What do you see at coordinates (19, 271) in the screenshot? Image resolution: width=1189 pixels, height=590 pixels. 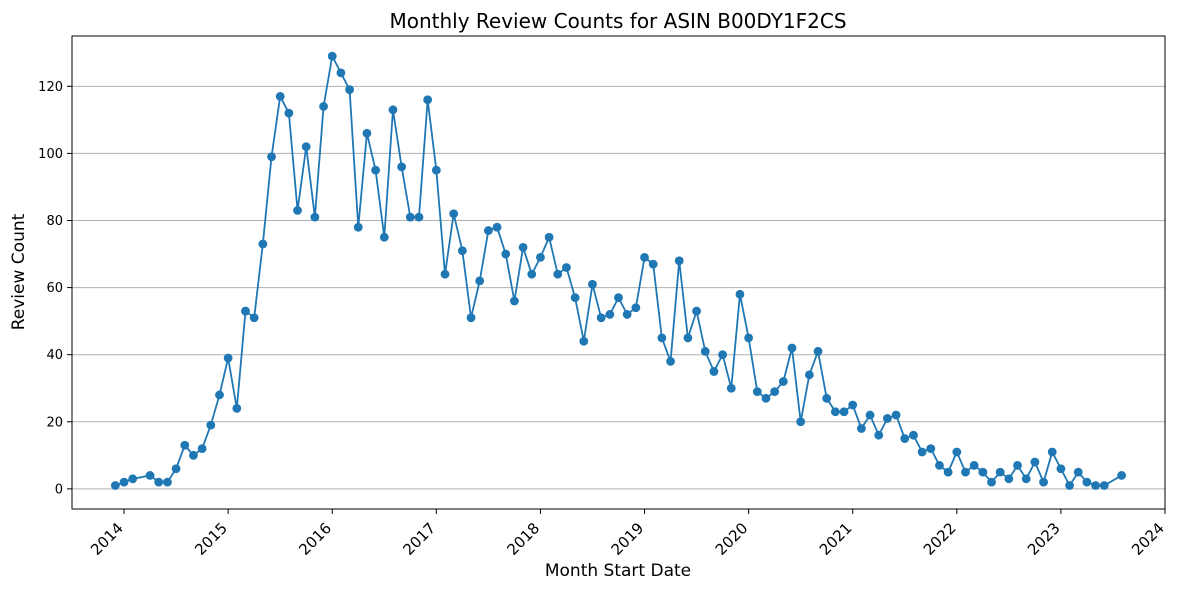 I see `y-axis-label: Review Count` at bounding box center [19, 271].